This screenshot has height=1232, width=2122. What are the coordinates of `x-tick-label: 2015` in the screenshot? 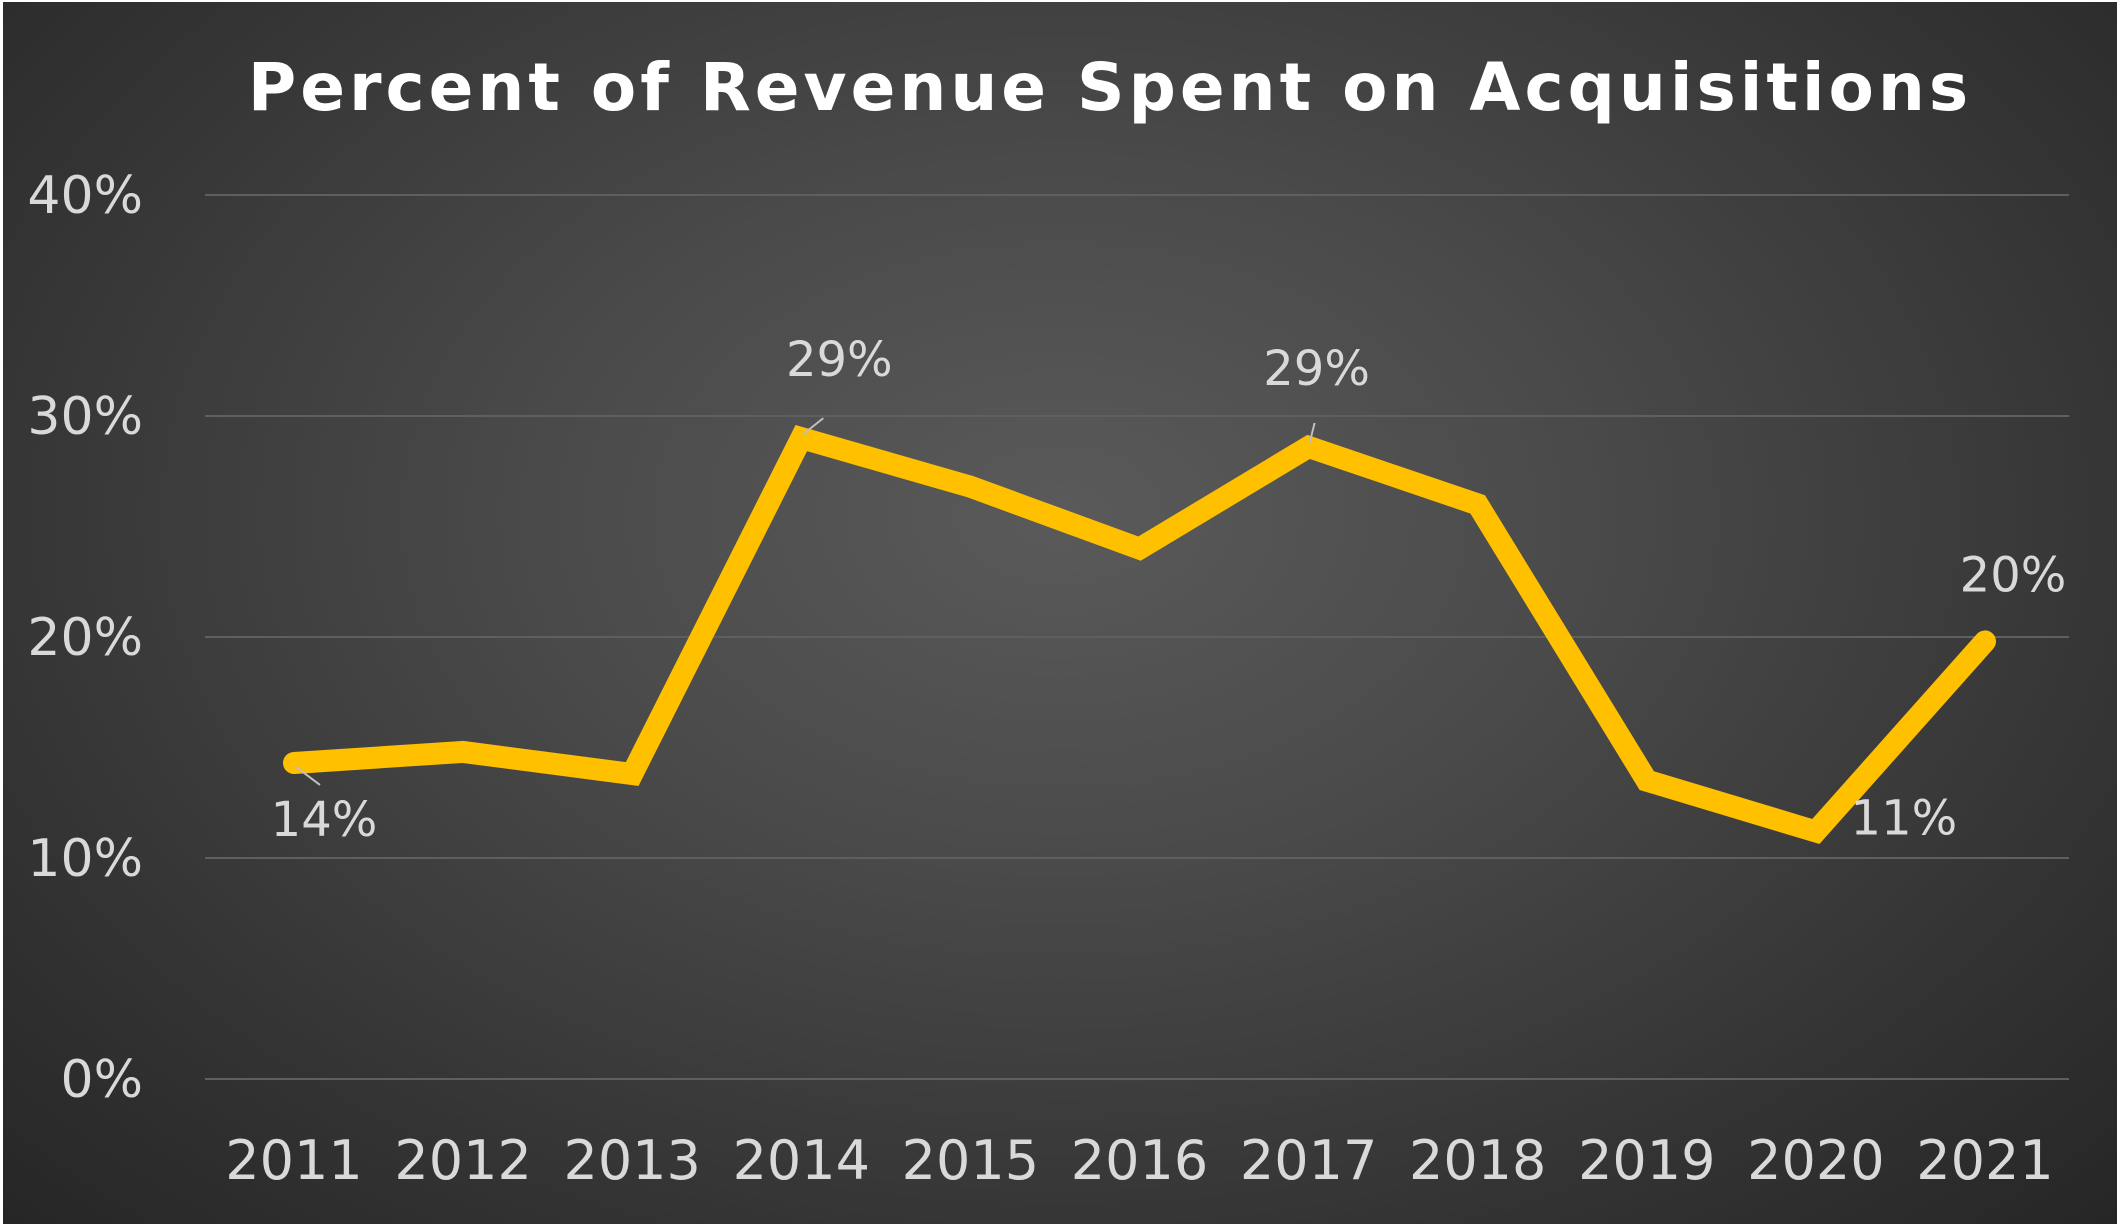 It's located at (970, 1160).